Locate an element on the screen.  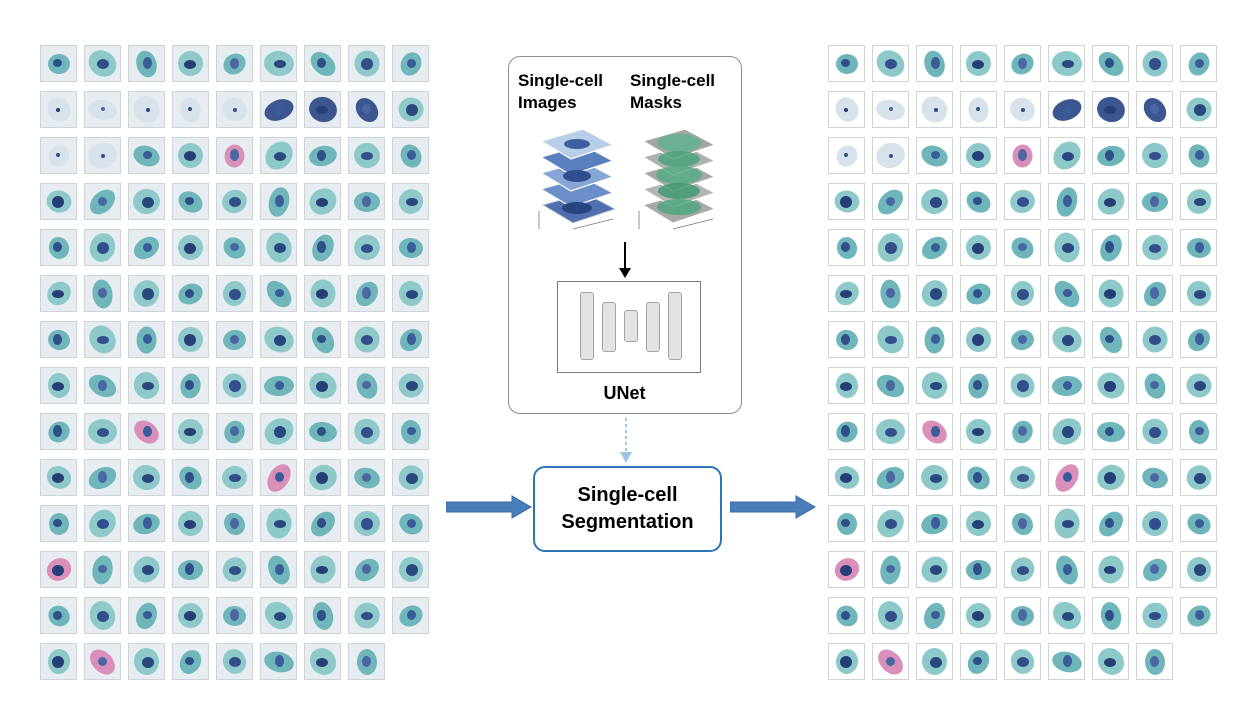
mask-stack-graphic is located at coordinates (677, 179).